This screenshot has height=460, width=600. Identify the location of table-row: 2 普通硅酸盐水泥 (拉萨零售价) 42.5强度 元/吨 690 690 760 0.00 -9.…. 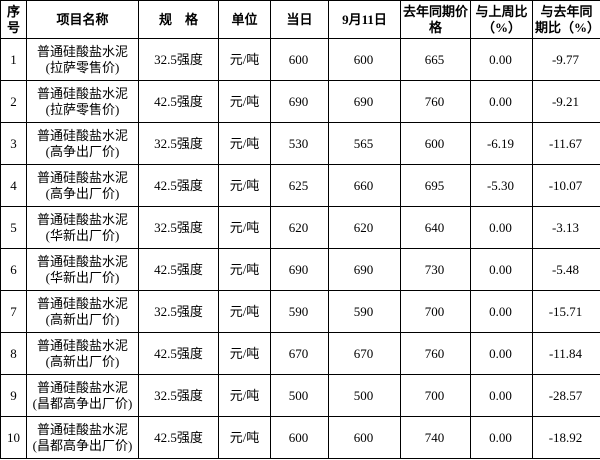
(300, 101).